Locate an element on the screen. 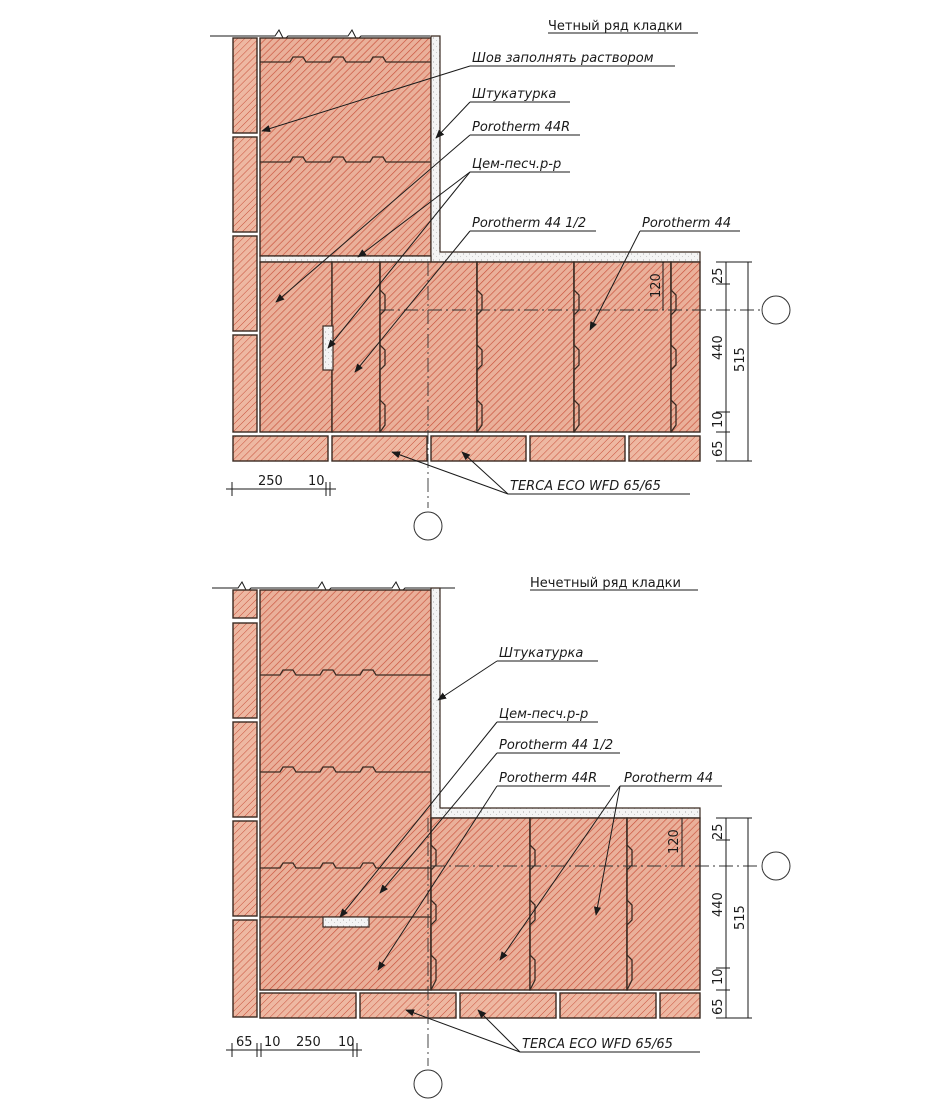  odd-row-title: Нечетный ряд кладки is located at coordinates (605, 583).